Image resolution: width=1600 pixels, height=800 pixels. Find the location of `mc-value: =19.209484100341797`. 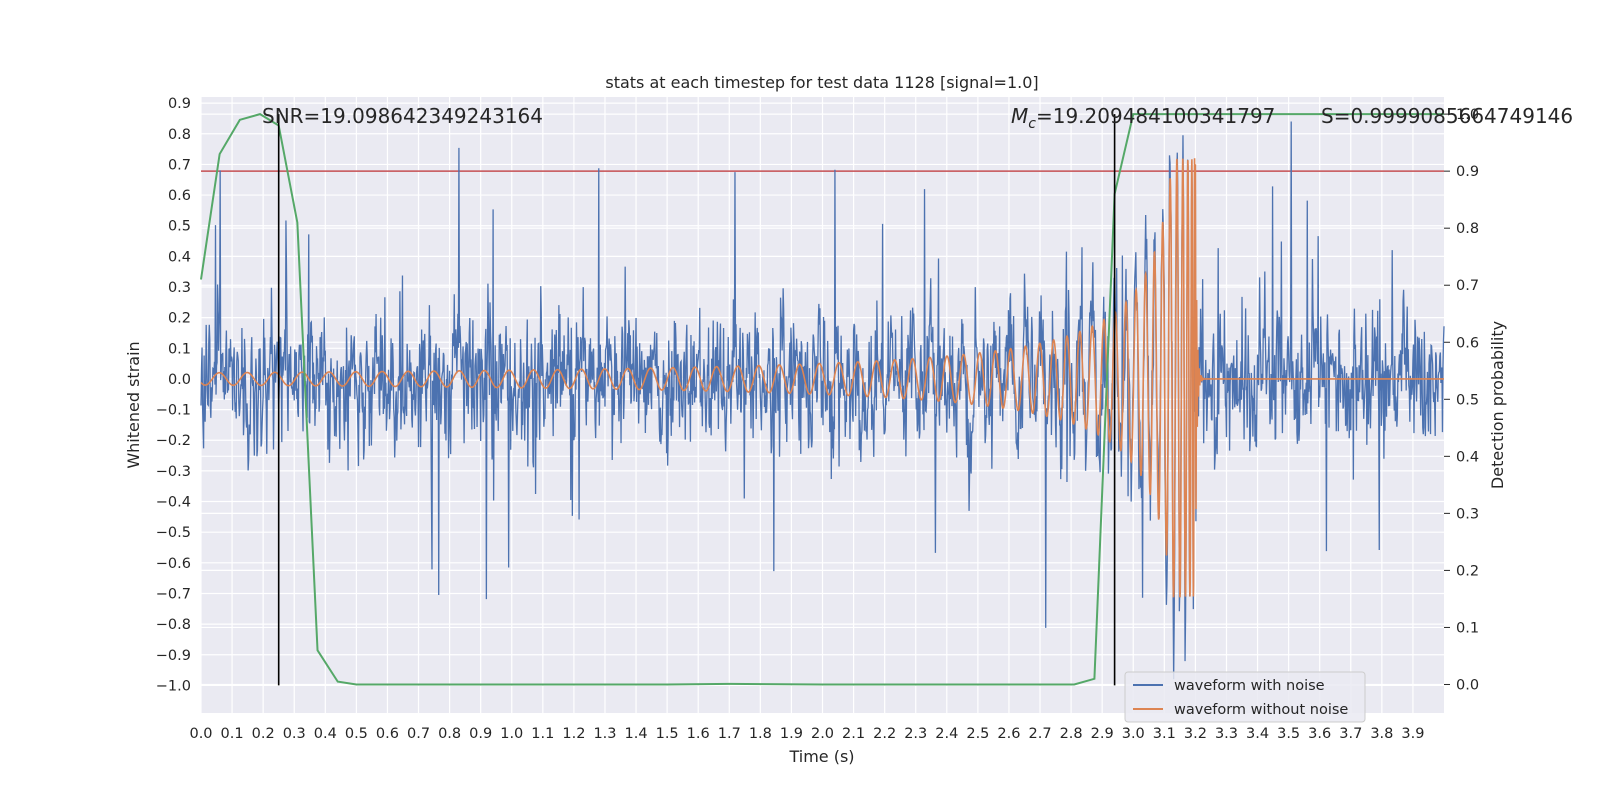

mc-value: =19.209484100341797 is located at coordinates (1155, 116).